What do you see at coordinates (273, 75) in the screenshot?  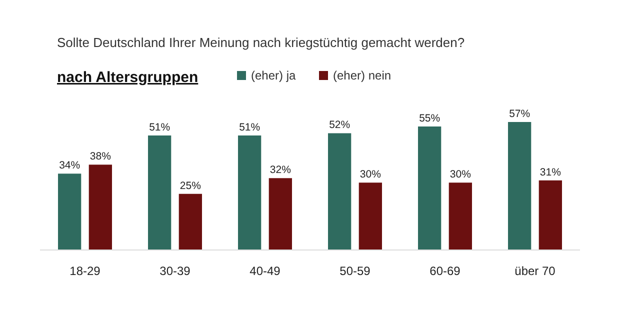 I see `legend-label: (eher) ja` at bounding box center [273, 75].